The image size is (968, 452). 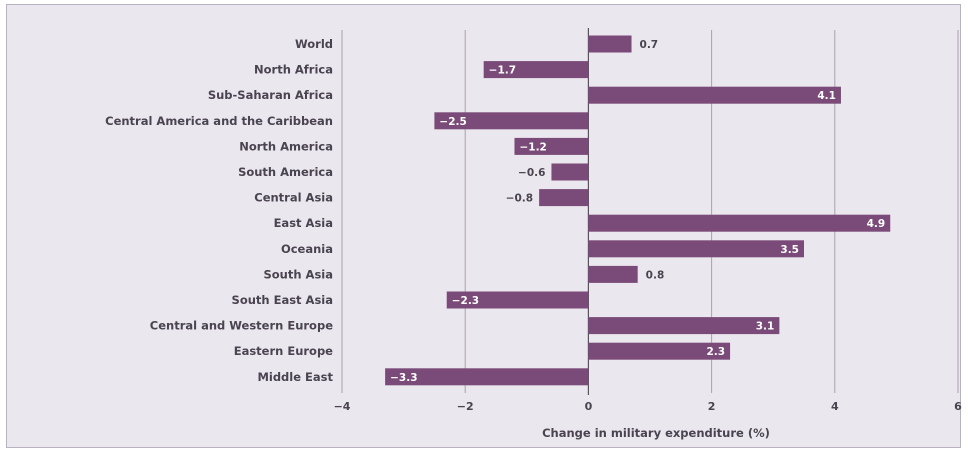 I want to click on category-label: North Africa, so click(x=293, y=70).